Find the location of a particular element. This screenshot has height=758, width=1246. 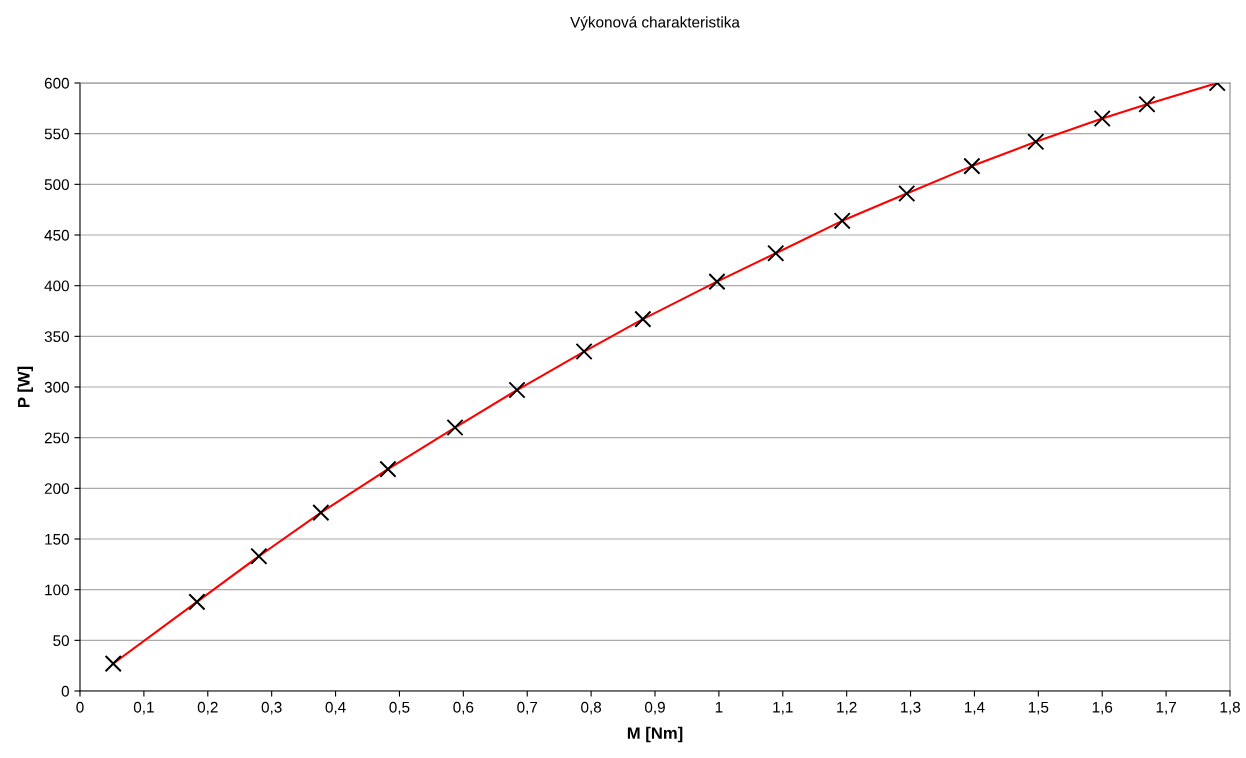

x-tick-label: 0,7 is located at coordinates (527, 708).